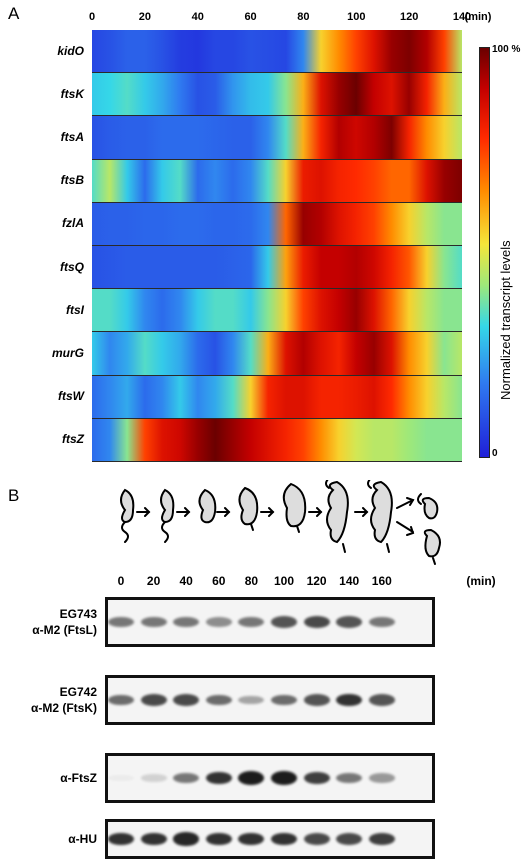  Describe the element at coordinates (14, 13) in the screenshot. I see `panel-a-letter: A` at that location.